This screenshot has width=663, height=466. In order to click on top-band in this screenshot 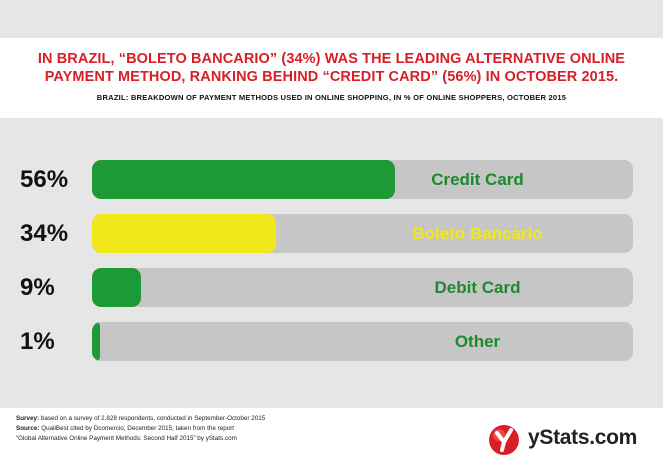, I will do `click(331, 19)`.